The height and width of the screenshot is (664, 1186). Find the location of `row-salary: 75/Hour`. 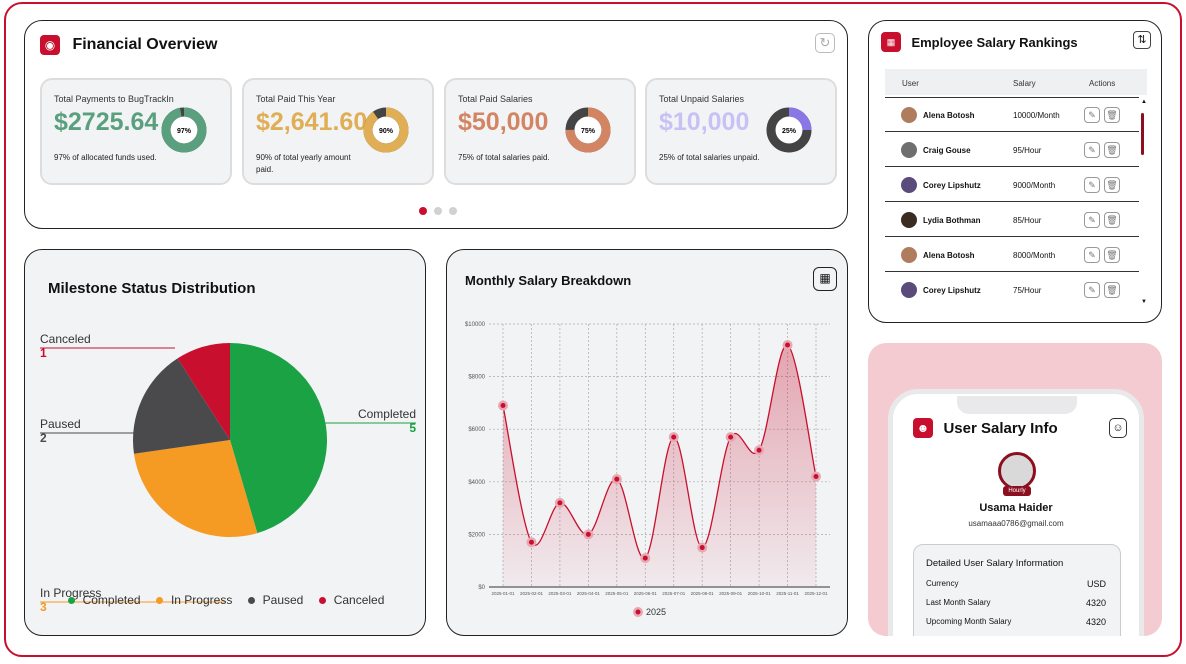

row-salary: 75/Hour is located at coordinates (1027, 290).